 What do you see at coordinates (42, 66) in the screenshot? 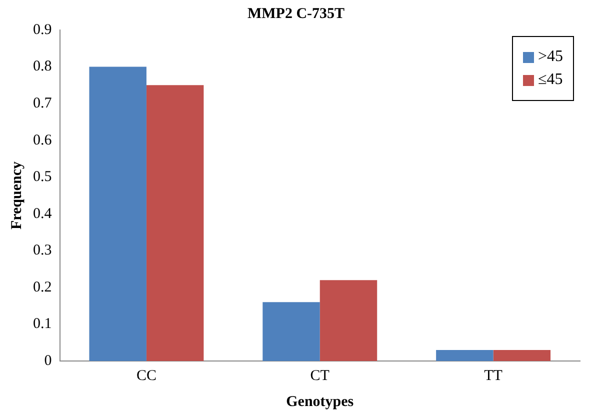
I see `y-tick-label: 0.8` at bounding box center [42, 66].